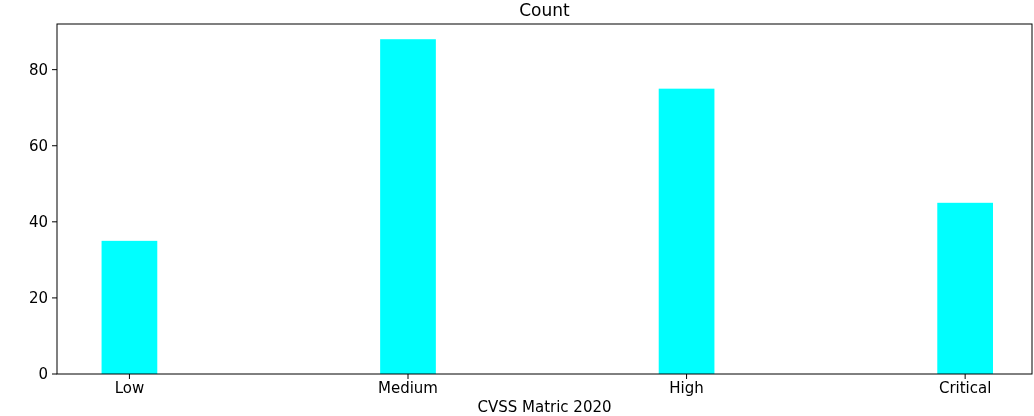  Describe the element at coordinates (38, 298) in the screenshot. I see `y-tick-label: 20` at that location.